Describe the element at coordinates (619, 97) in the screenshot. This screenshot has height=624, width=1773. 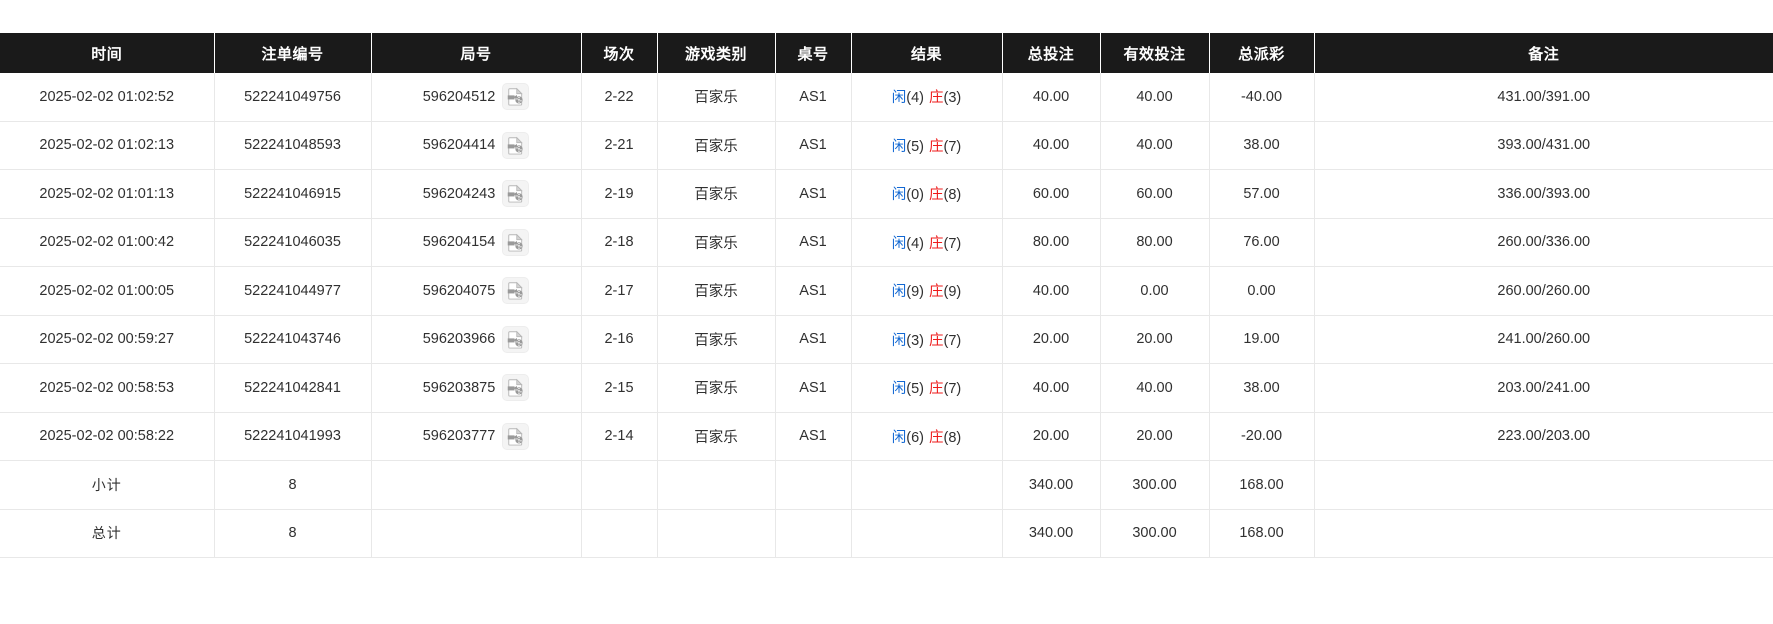
I see `cell-session: 2-22` at that location.